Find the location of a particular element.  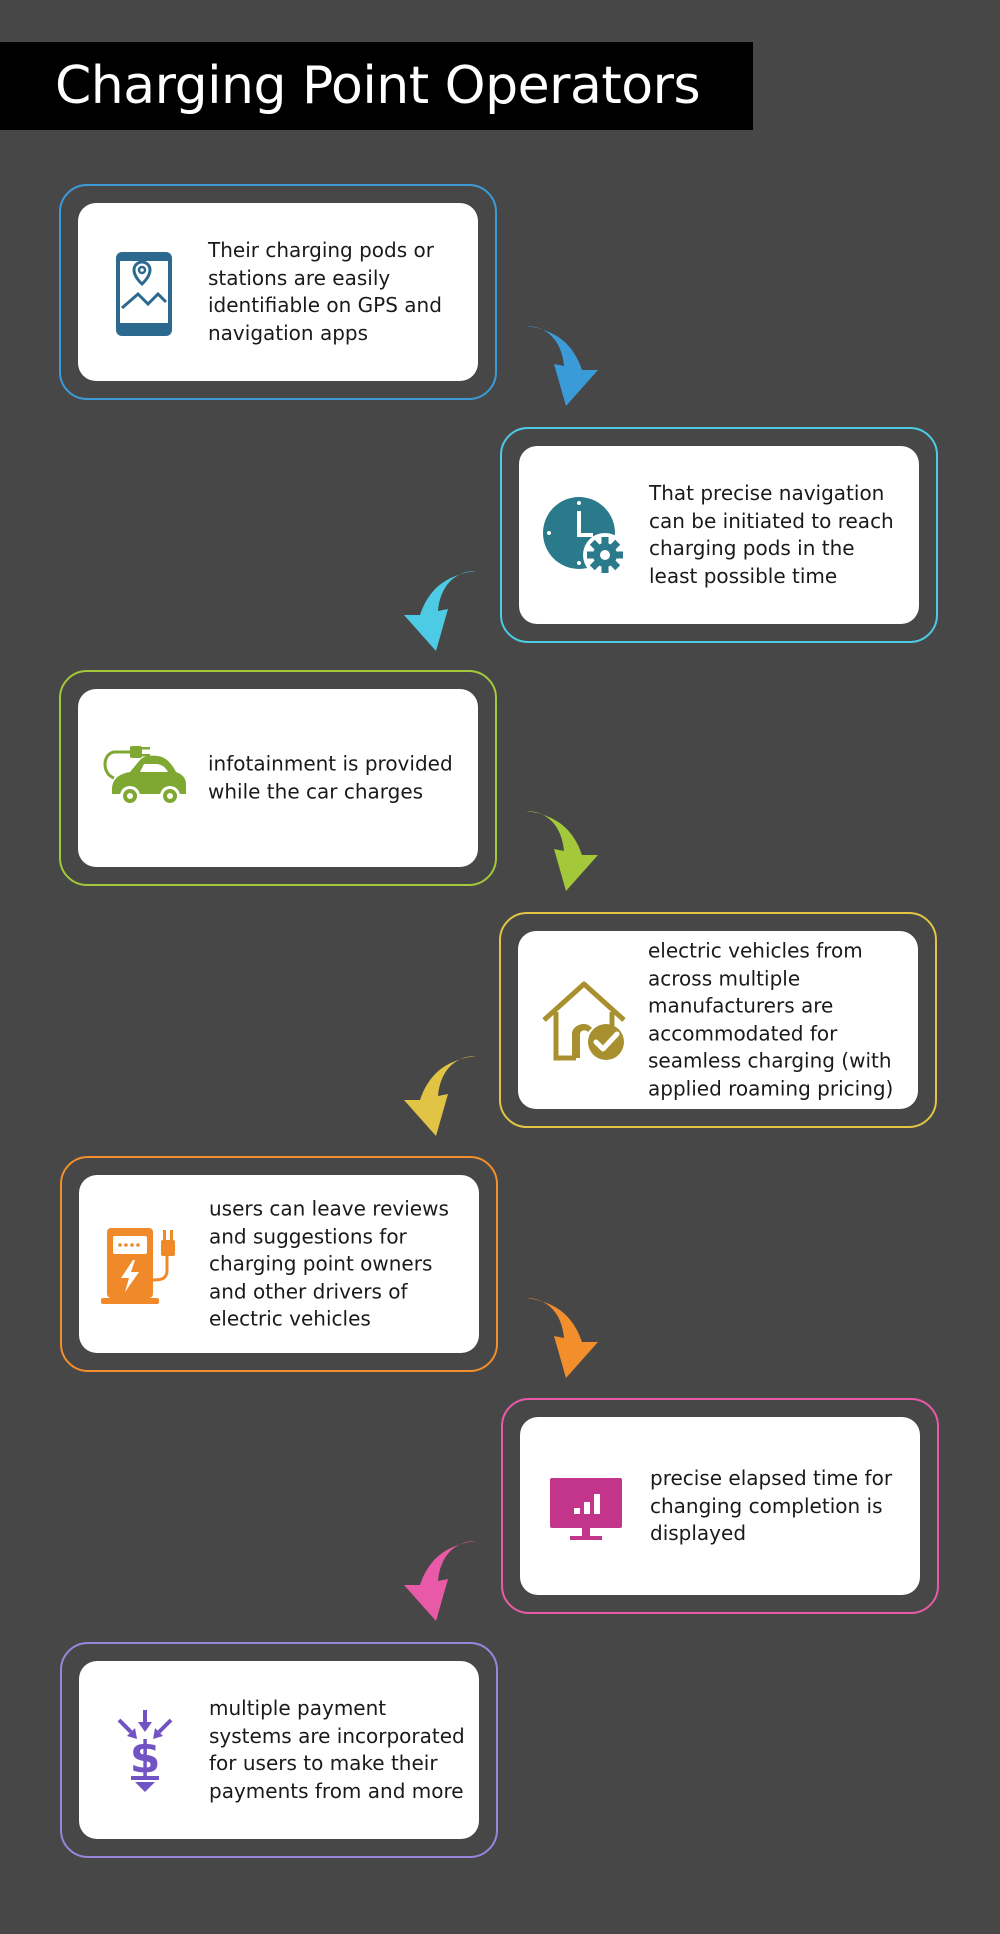

dollar-arrows-icon: $ is located at coordinates (145, 1750).